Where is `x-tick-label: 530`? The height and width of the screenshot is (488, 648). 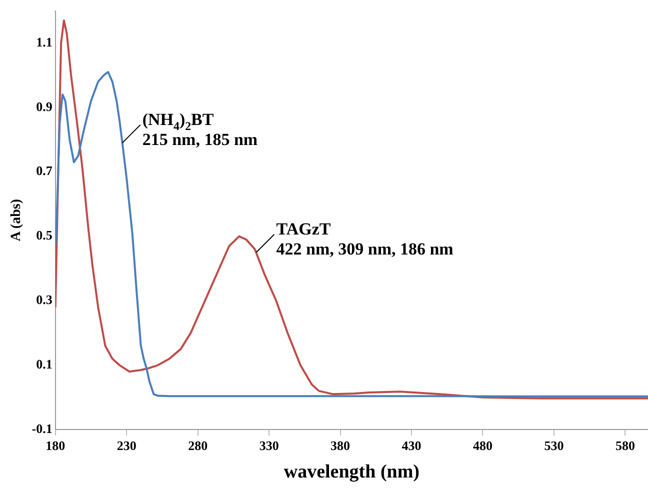 x-tick-label: 530 is located at coordinates (554, 445).